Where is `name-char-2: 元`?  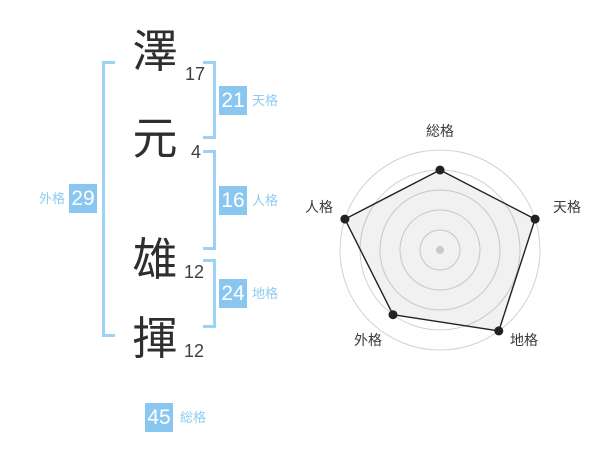 name-char-2: 元 is located at coordinates (155, 138).